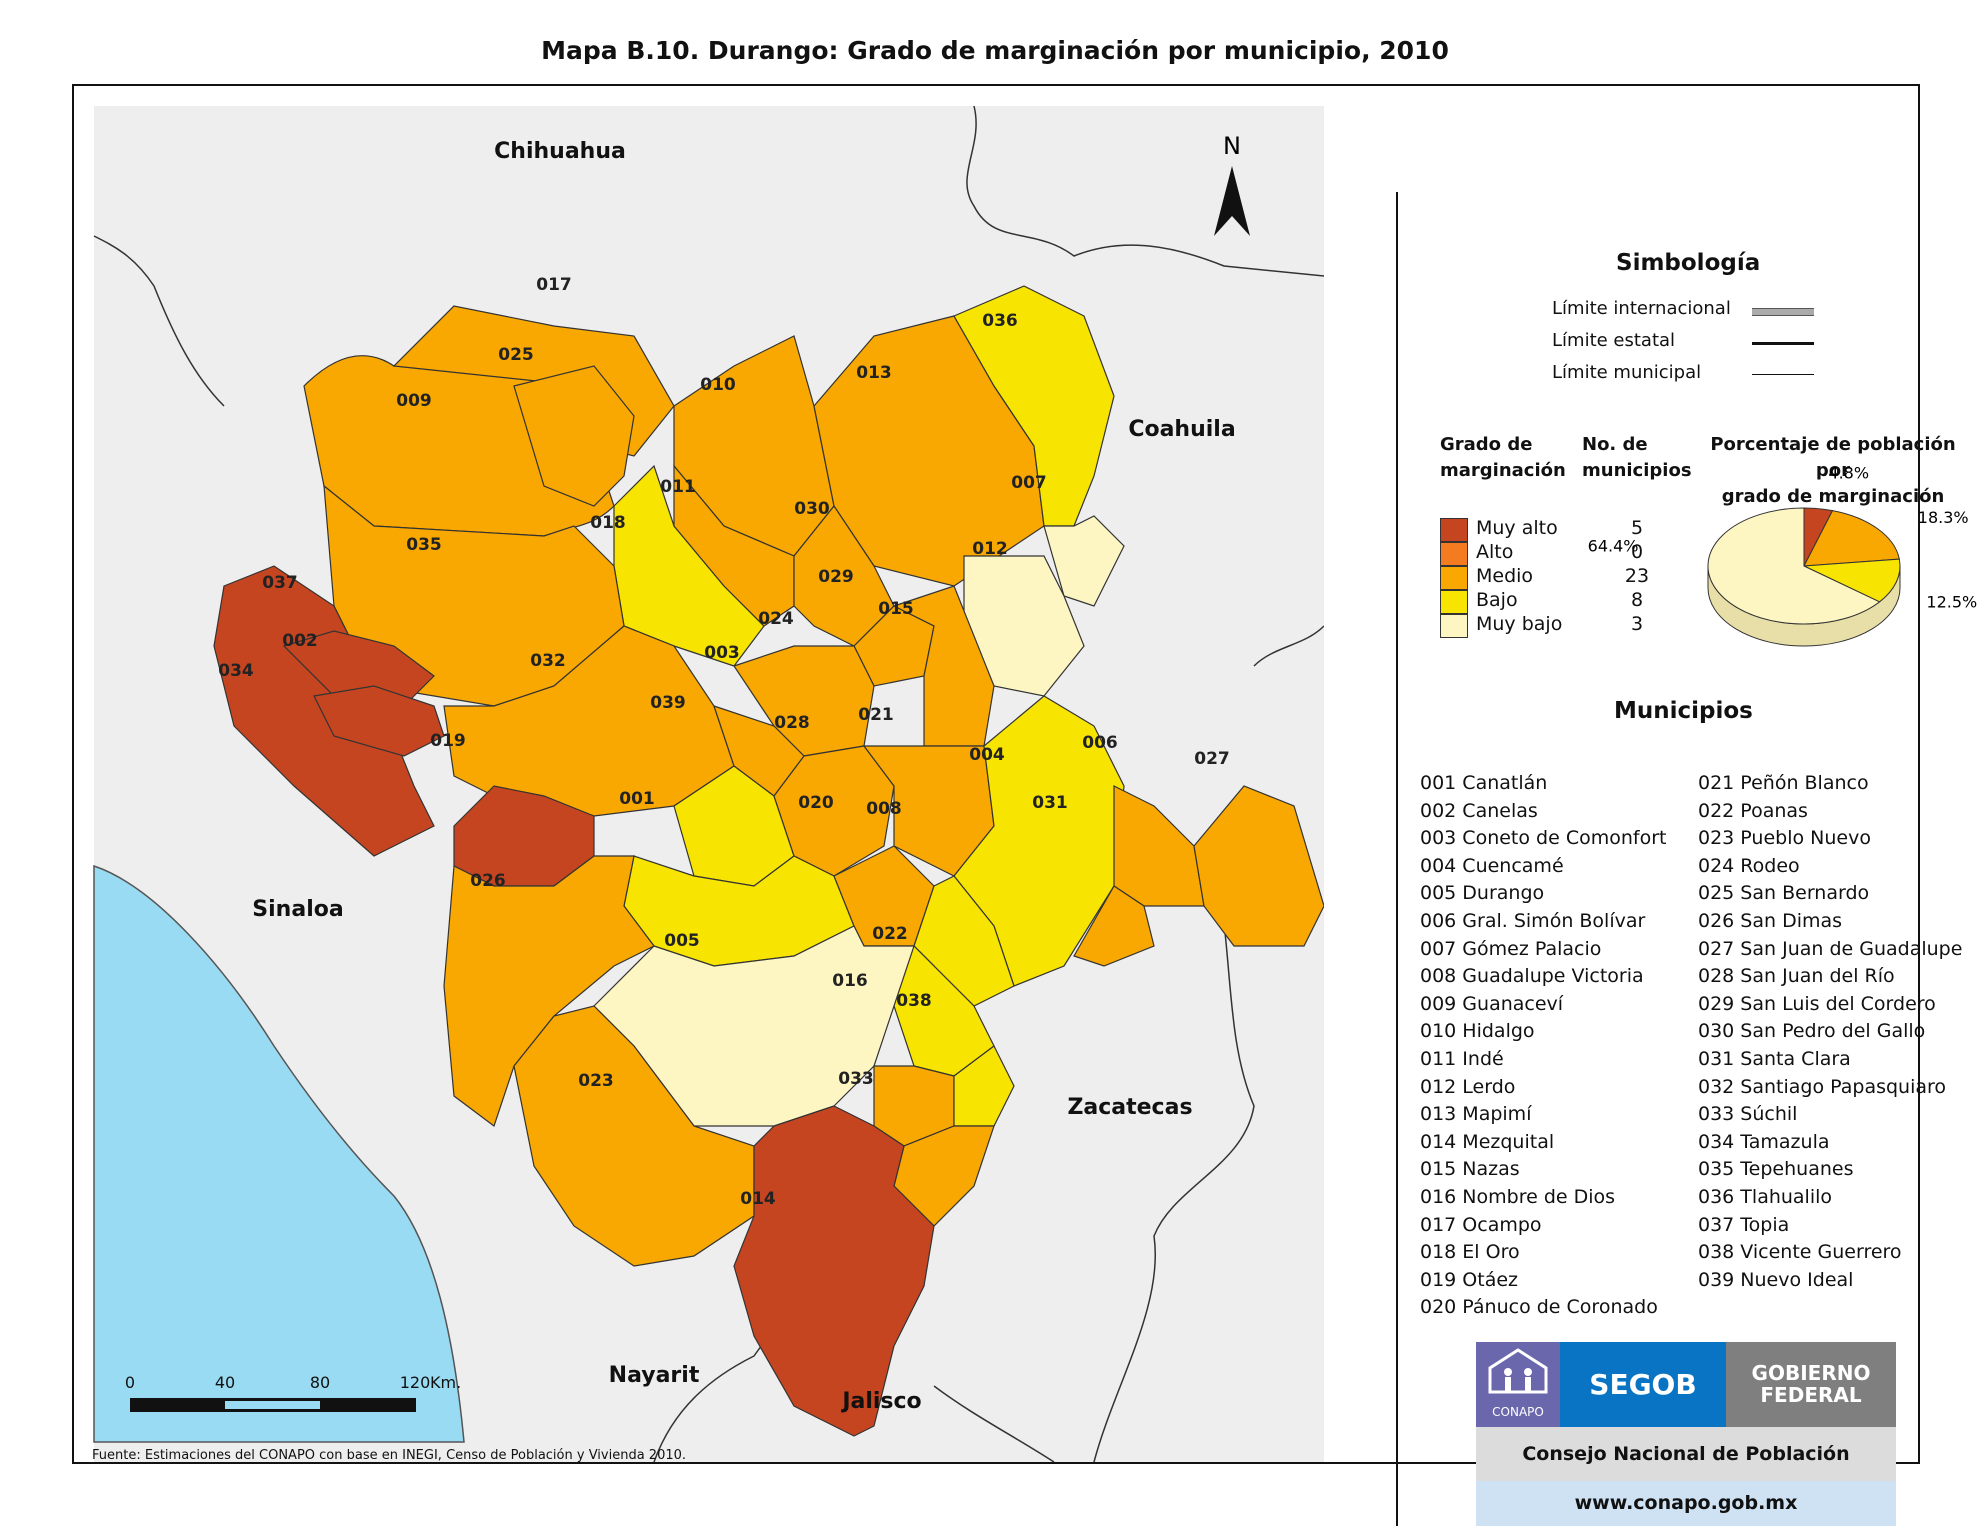 Image resolution: width=1980 pixels, height=1530 pixels. Describe the element at coordinates (1495, 552) in the screenshot. I see `legend-label: Alto` at that location.